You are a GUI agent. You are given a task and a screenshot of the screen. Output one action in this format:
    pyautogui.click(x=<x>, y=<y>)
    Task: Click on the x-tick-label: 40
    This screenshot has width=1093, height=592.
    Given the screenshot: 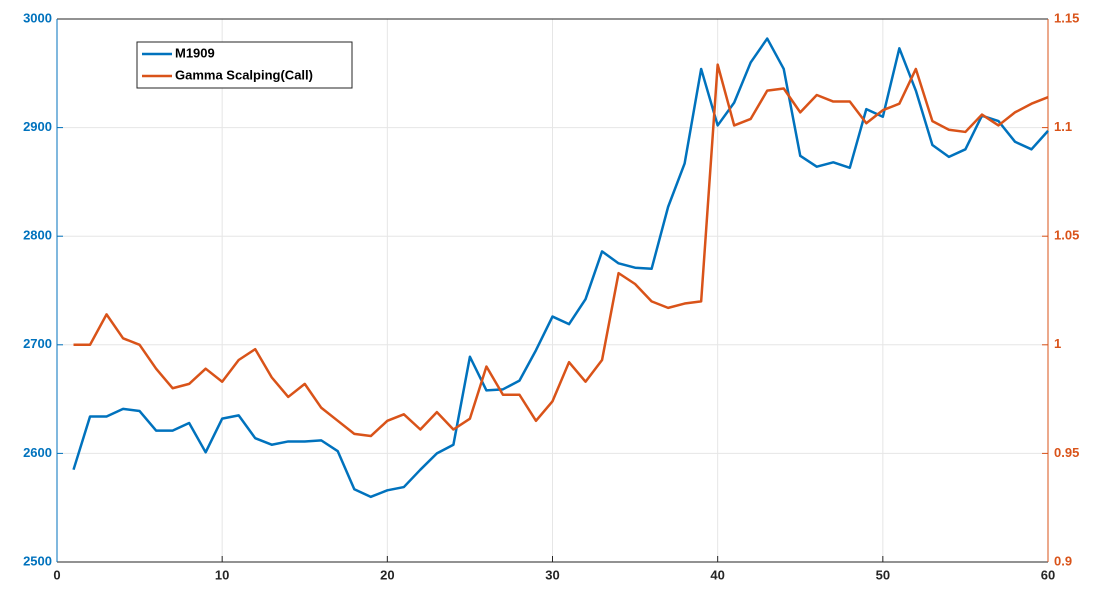 What is the action you would take?
    pyautogui.click(x=717, y=574)
    